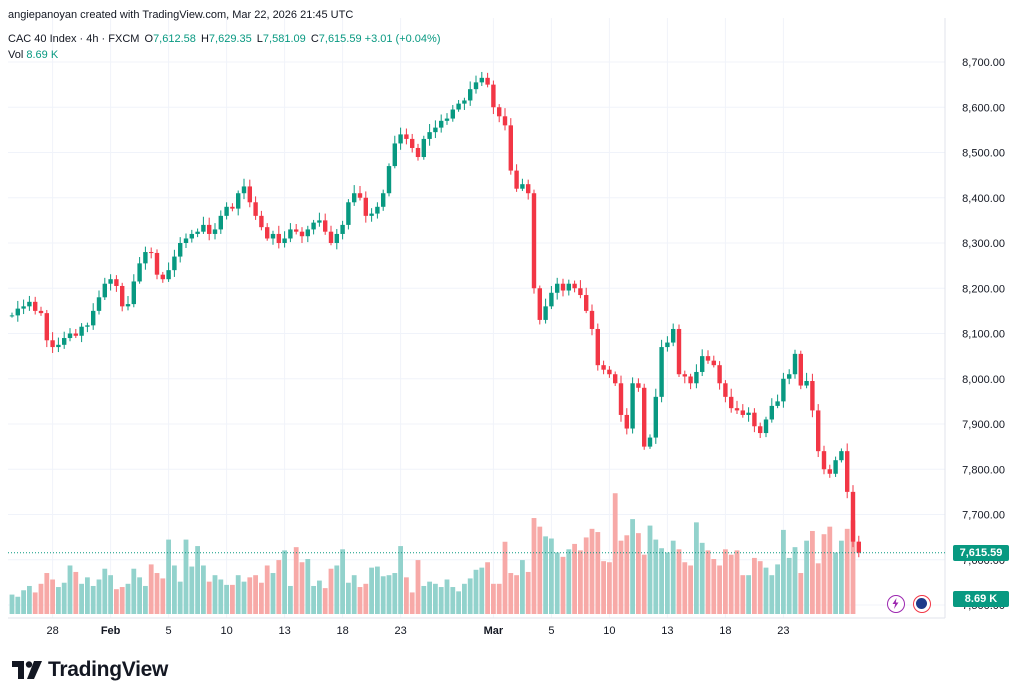 The height and width of the screenshot is (698, 1024). Describe the element at coordinates (922, 604) in the screenshot. I see `flag-icon` at that location.